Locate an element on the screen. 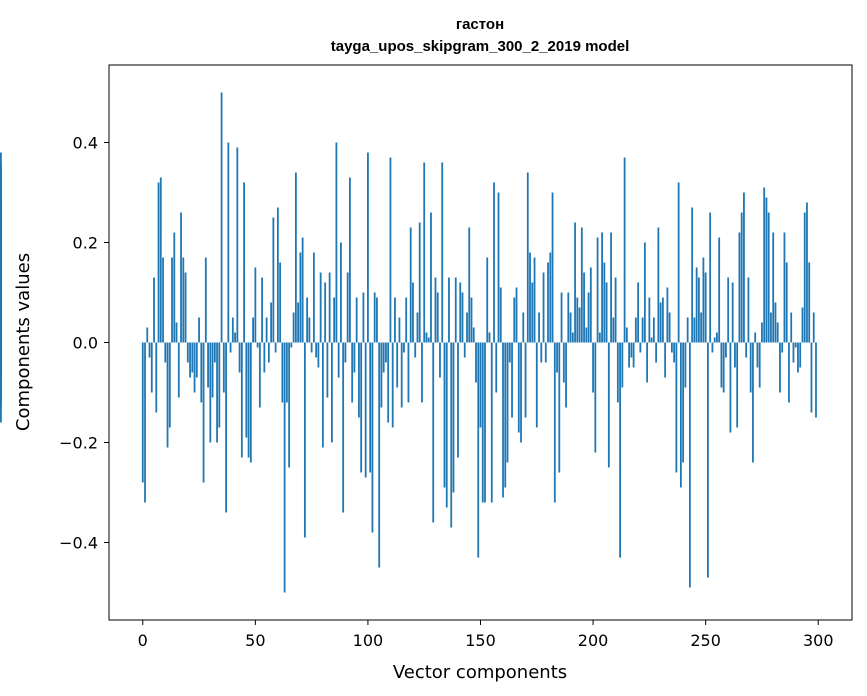  x-tick-label: 200 is located at coordinates (593, 640).